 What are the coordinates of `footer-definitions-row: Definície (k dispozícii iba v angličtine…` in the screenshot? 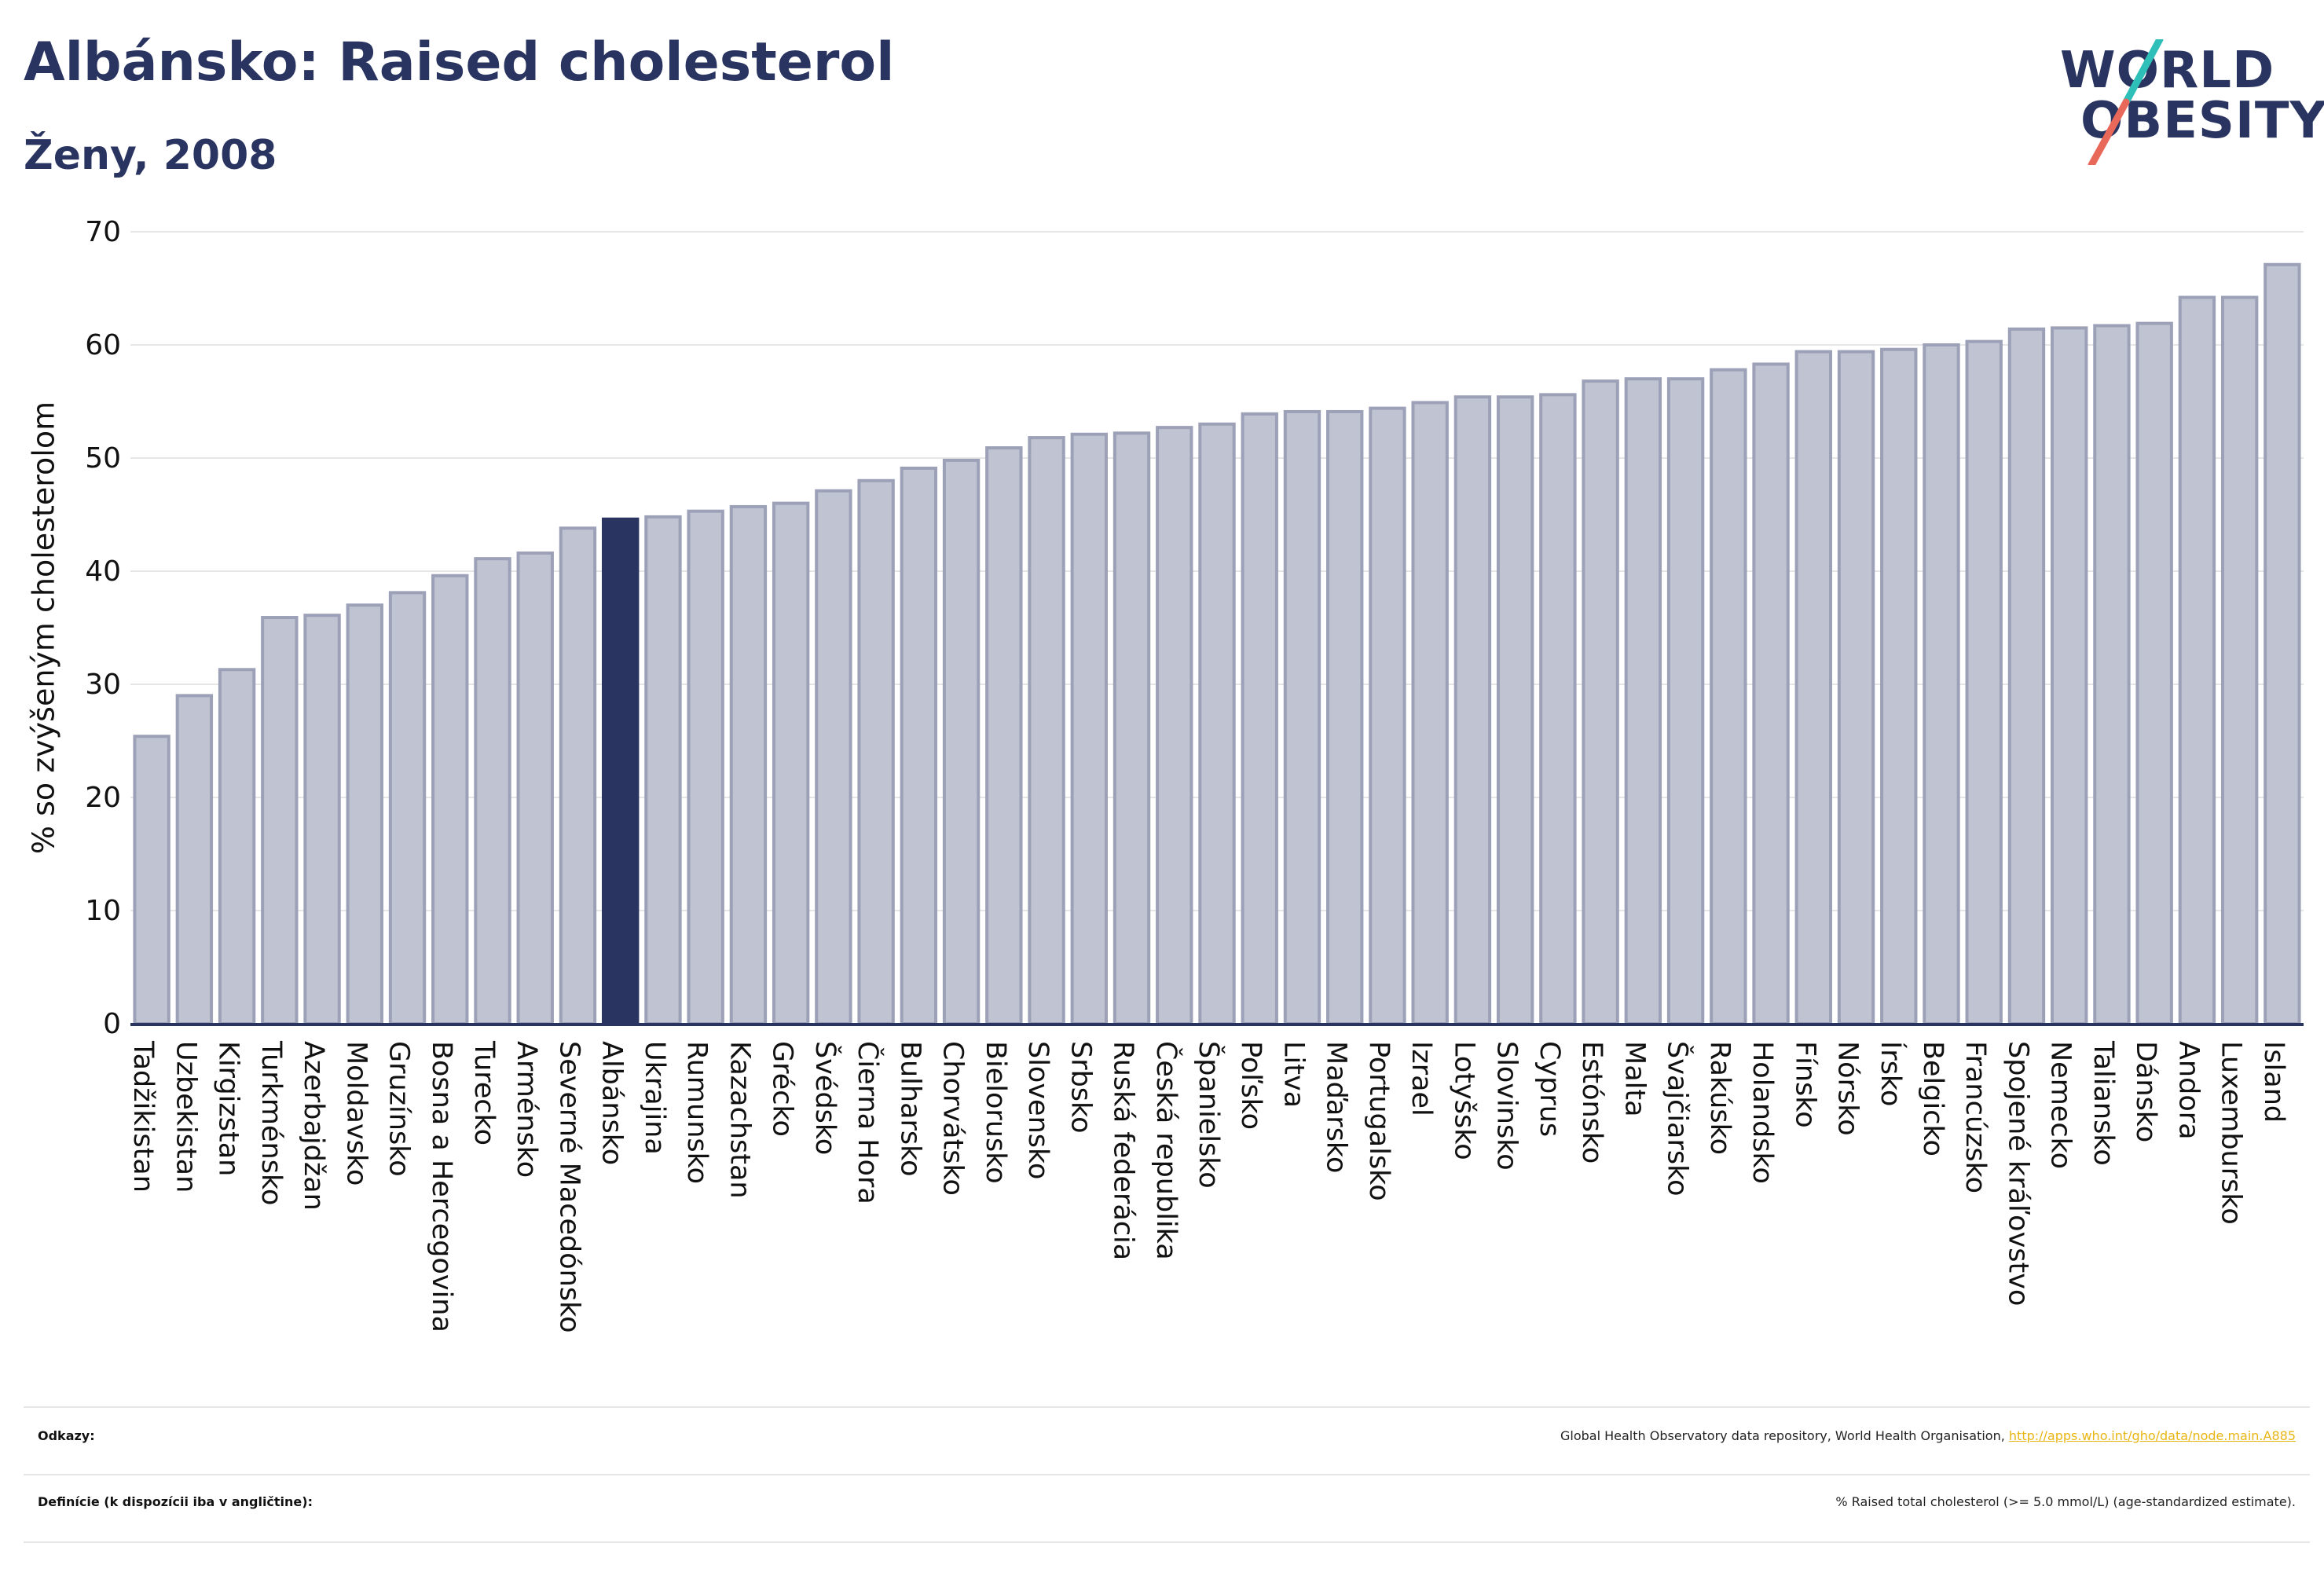 It's located at (1167, 1510).